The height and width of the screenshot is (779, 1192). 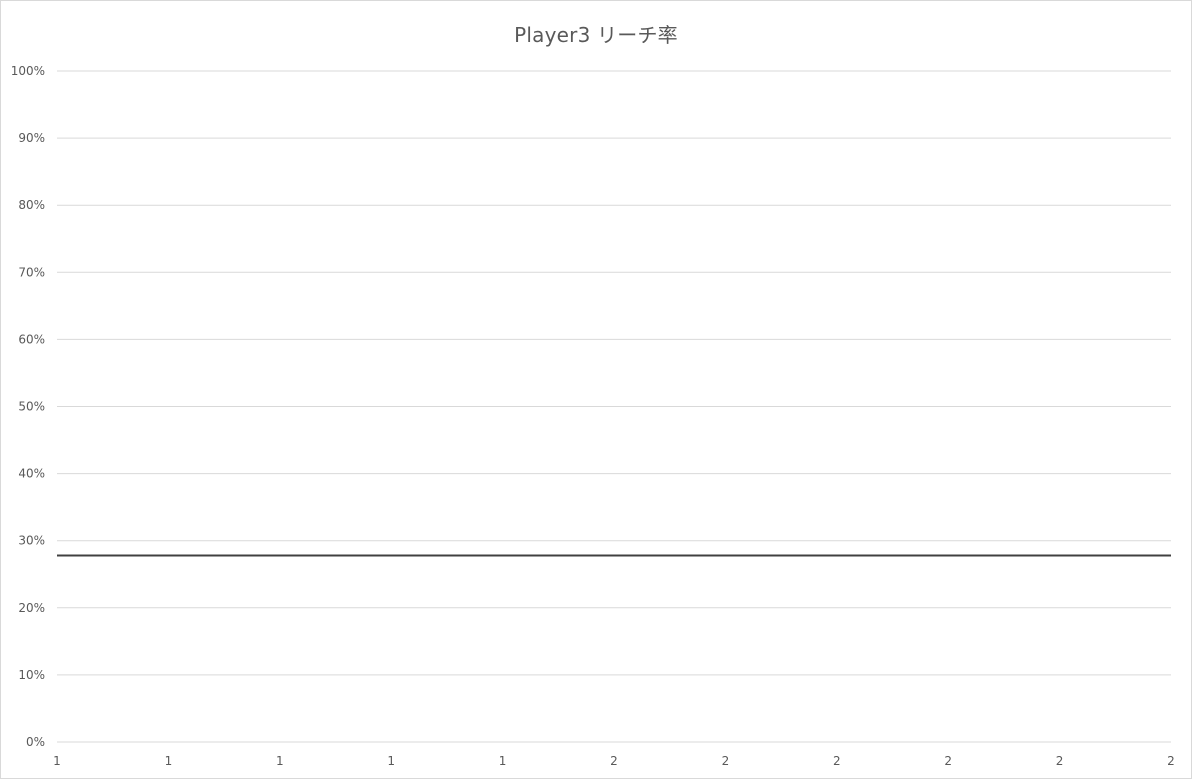 I want to click on y-axis-labels: 0% 10% 20% 30% 40% 50% 60% 70% 80% 90% 100%, so click(x=28, y=406).